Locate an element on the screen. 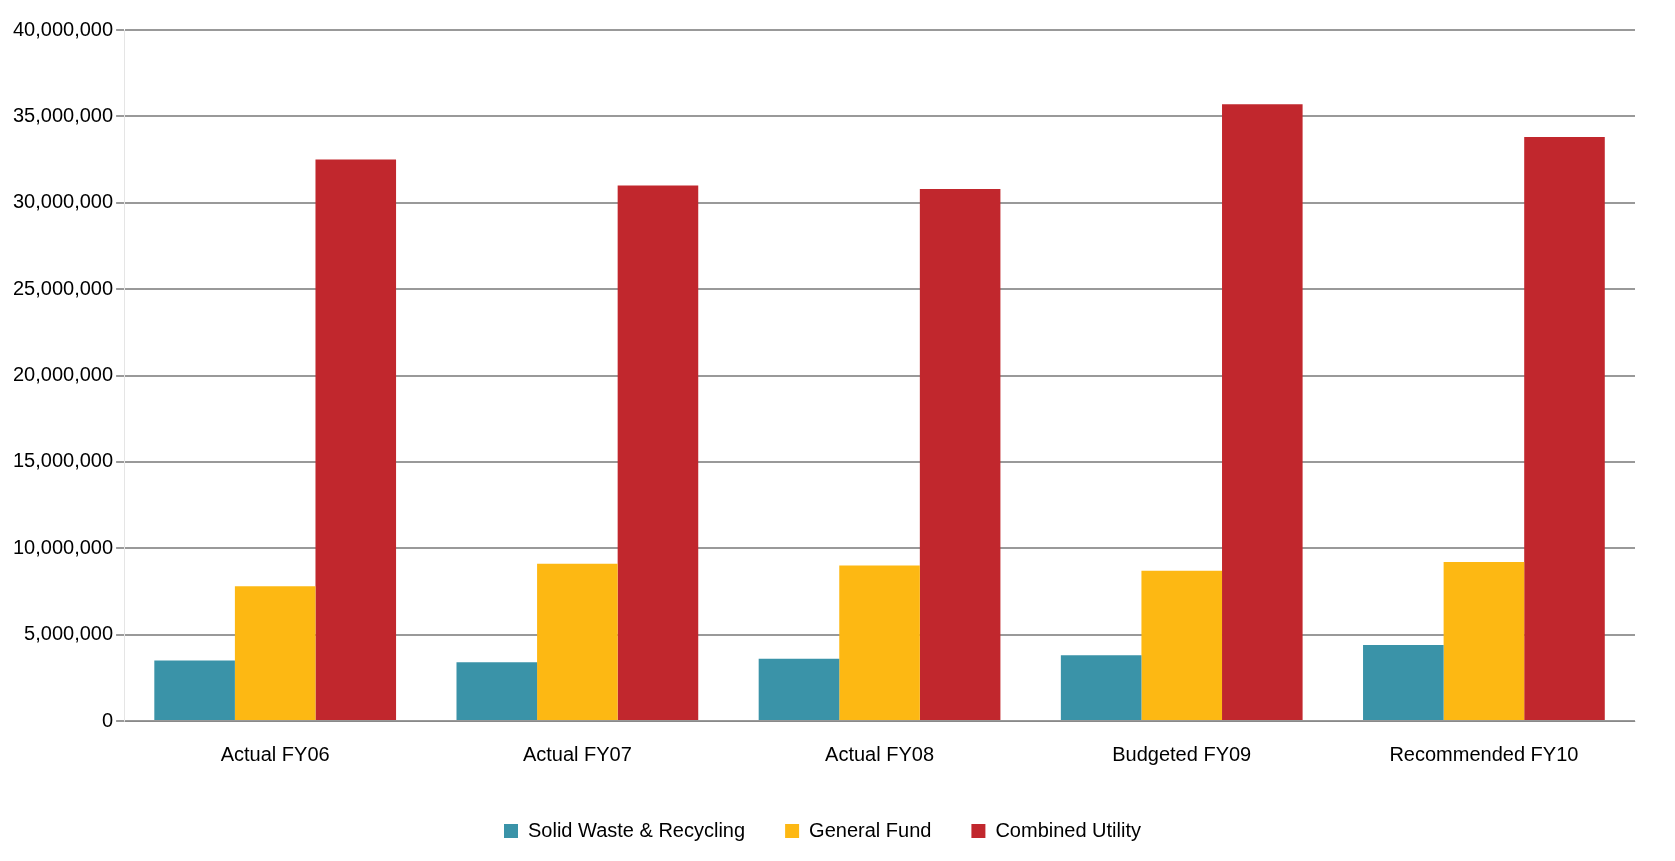  x-tick-label: Actual FY08 is located at coordinates (880, 753).